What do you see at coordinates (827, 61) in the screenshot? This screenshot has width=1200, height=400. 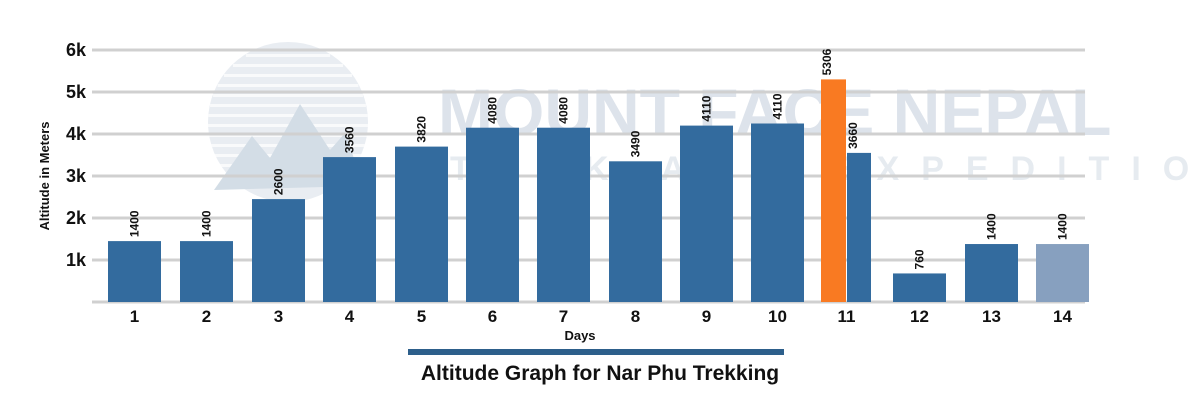 I see `data-label: 5306` at bounding box center [827, 61].